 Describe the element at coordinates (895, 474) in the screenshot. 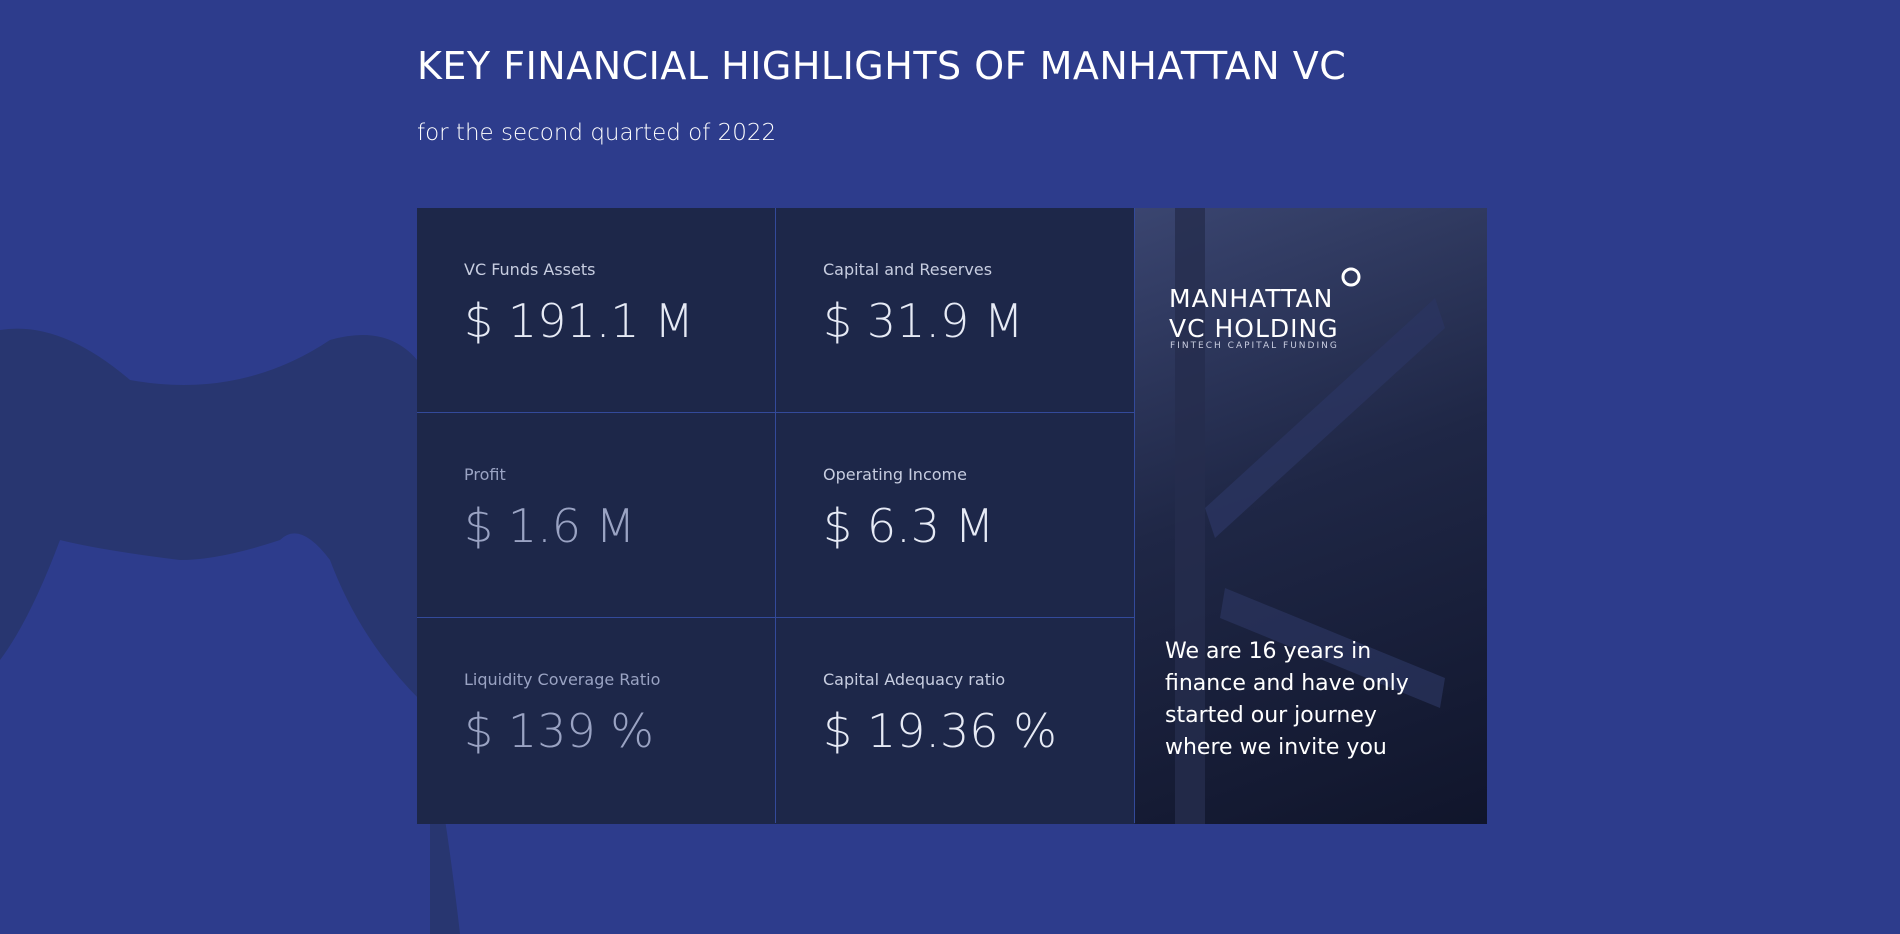

I see `metric-label: Operating Income` at that location.